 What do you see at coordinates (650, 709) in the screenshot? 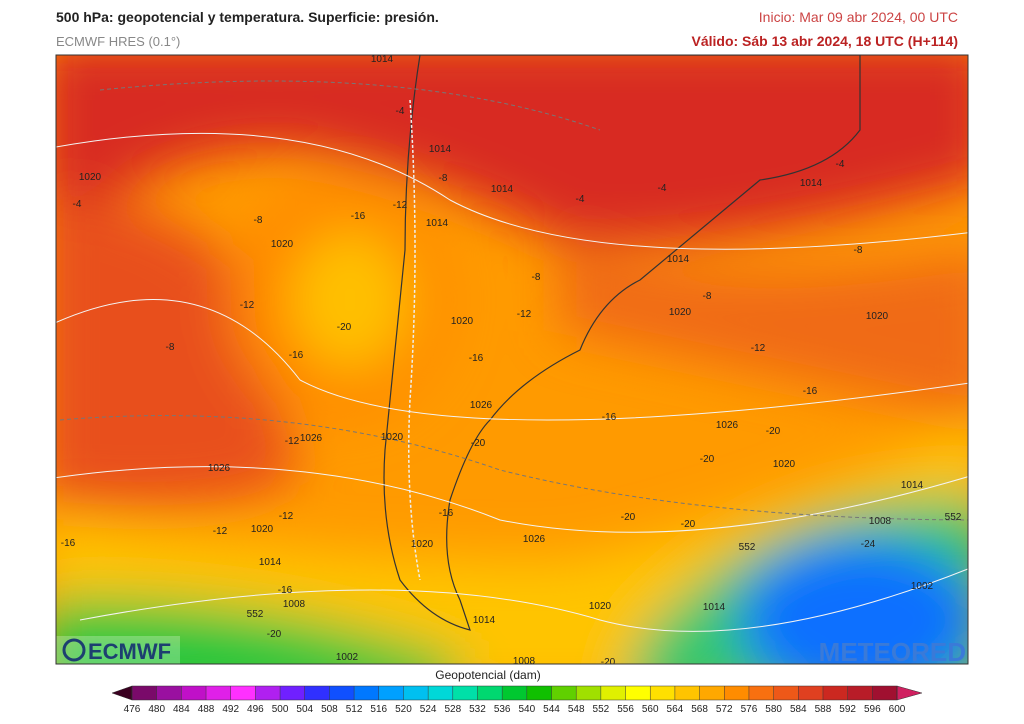
I see `colorbar-tick-label: 560` at bounding box center [650, 709].